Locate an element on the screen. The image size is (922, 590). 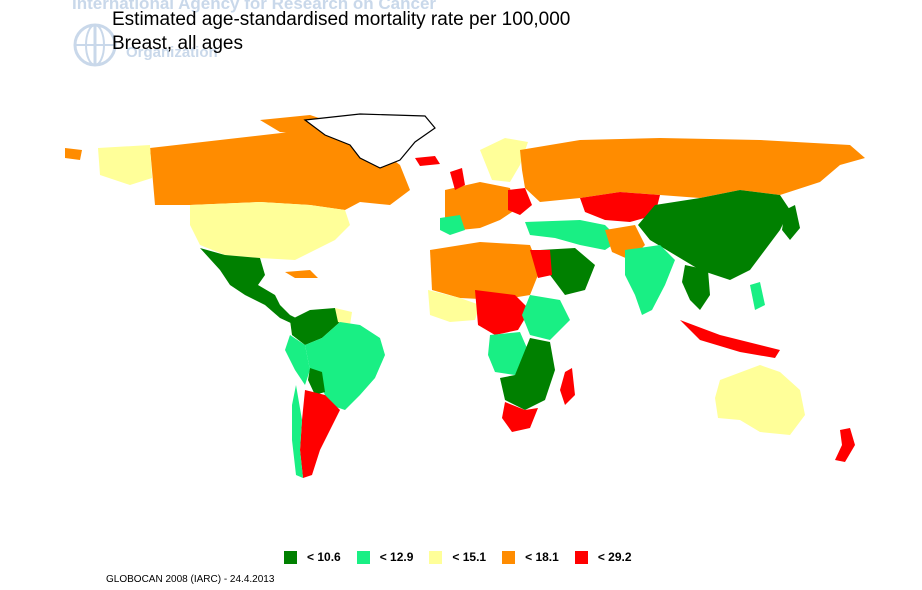
region-caribbean is located at coordinates (301, 274).